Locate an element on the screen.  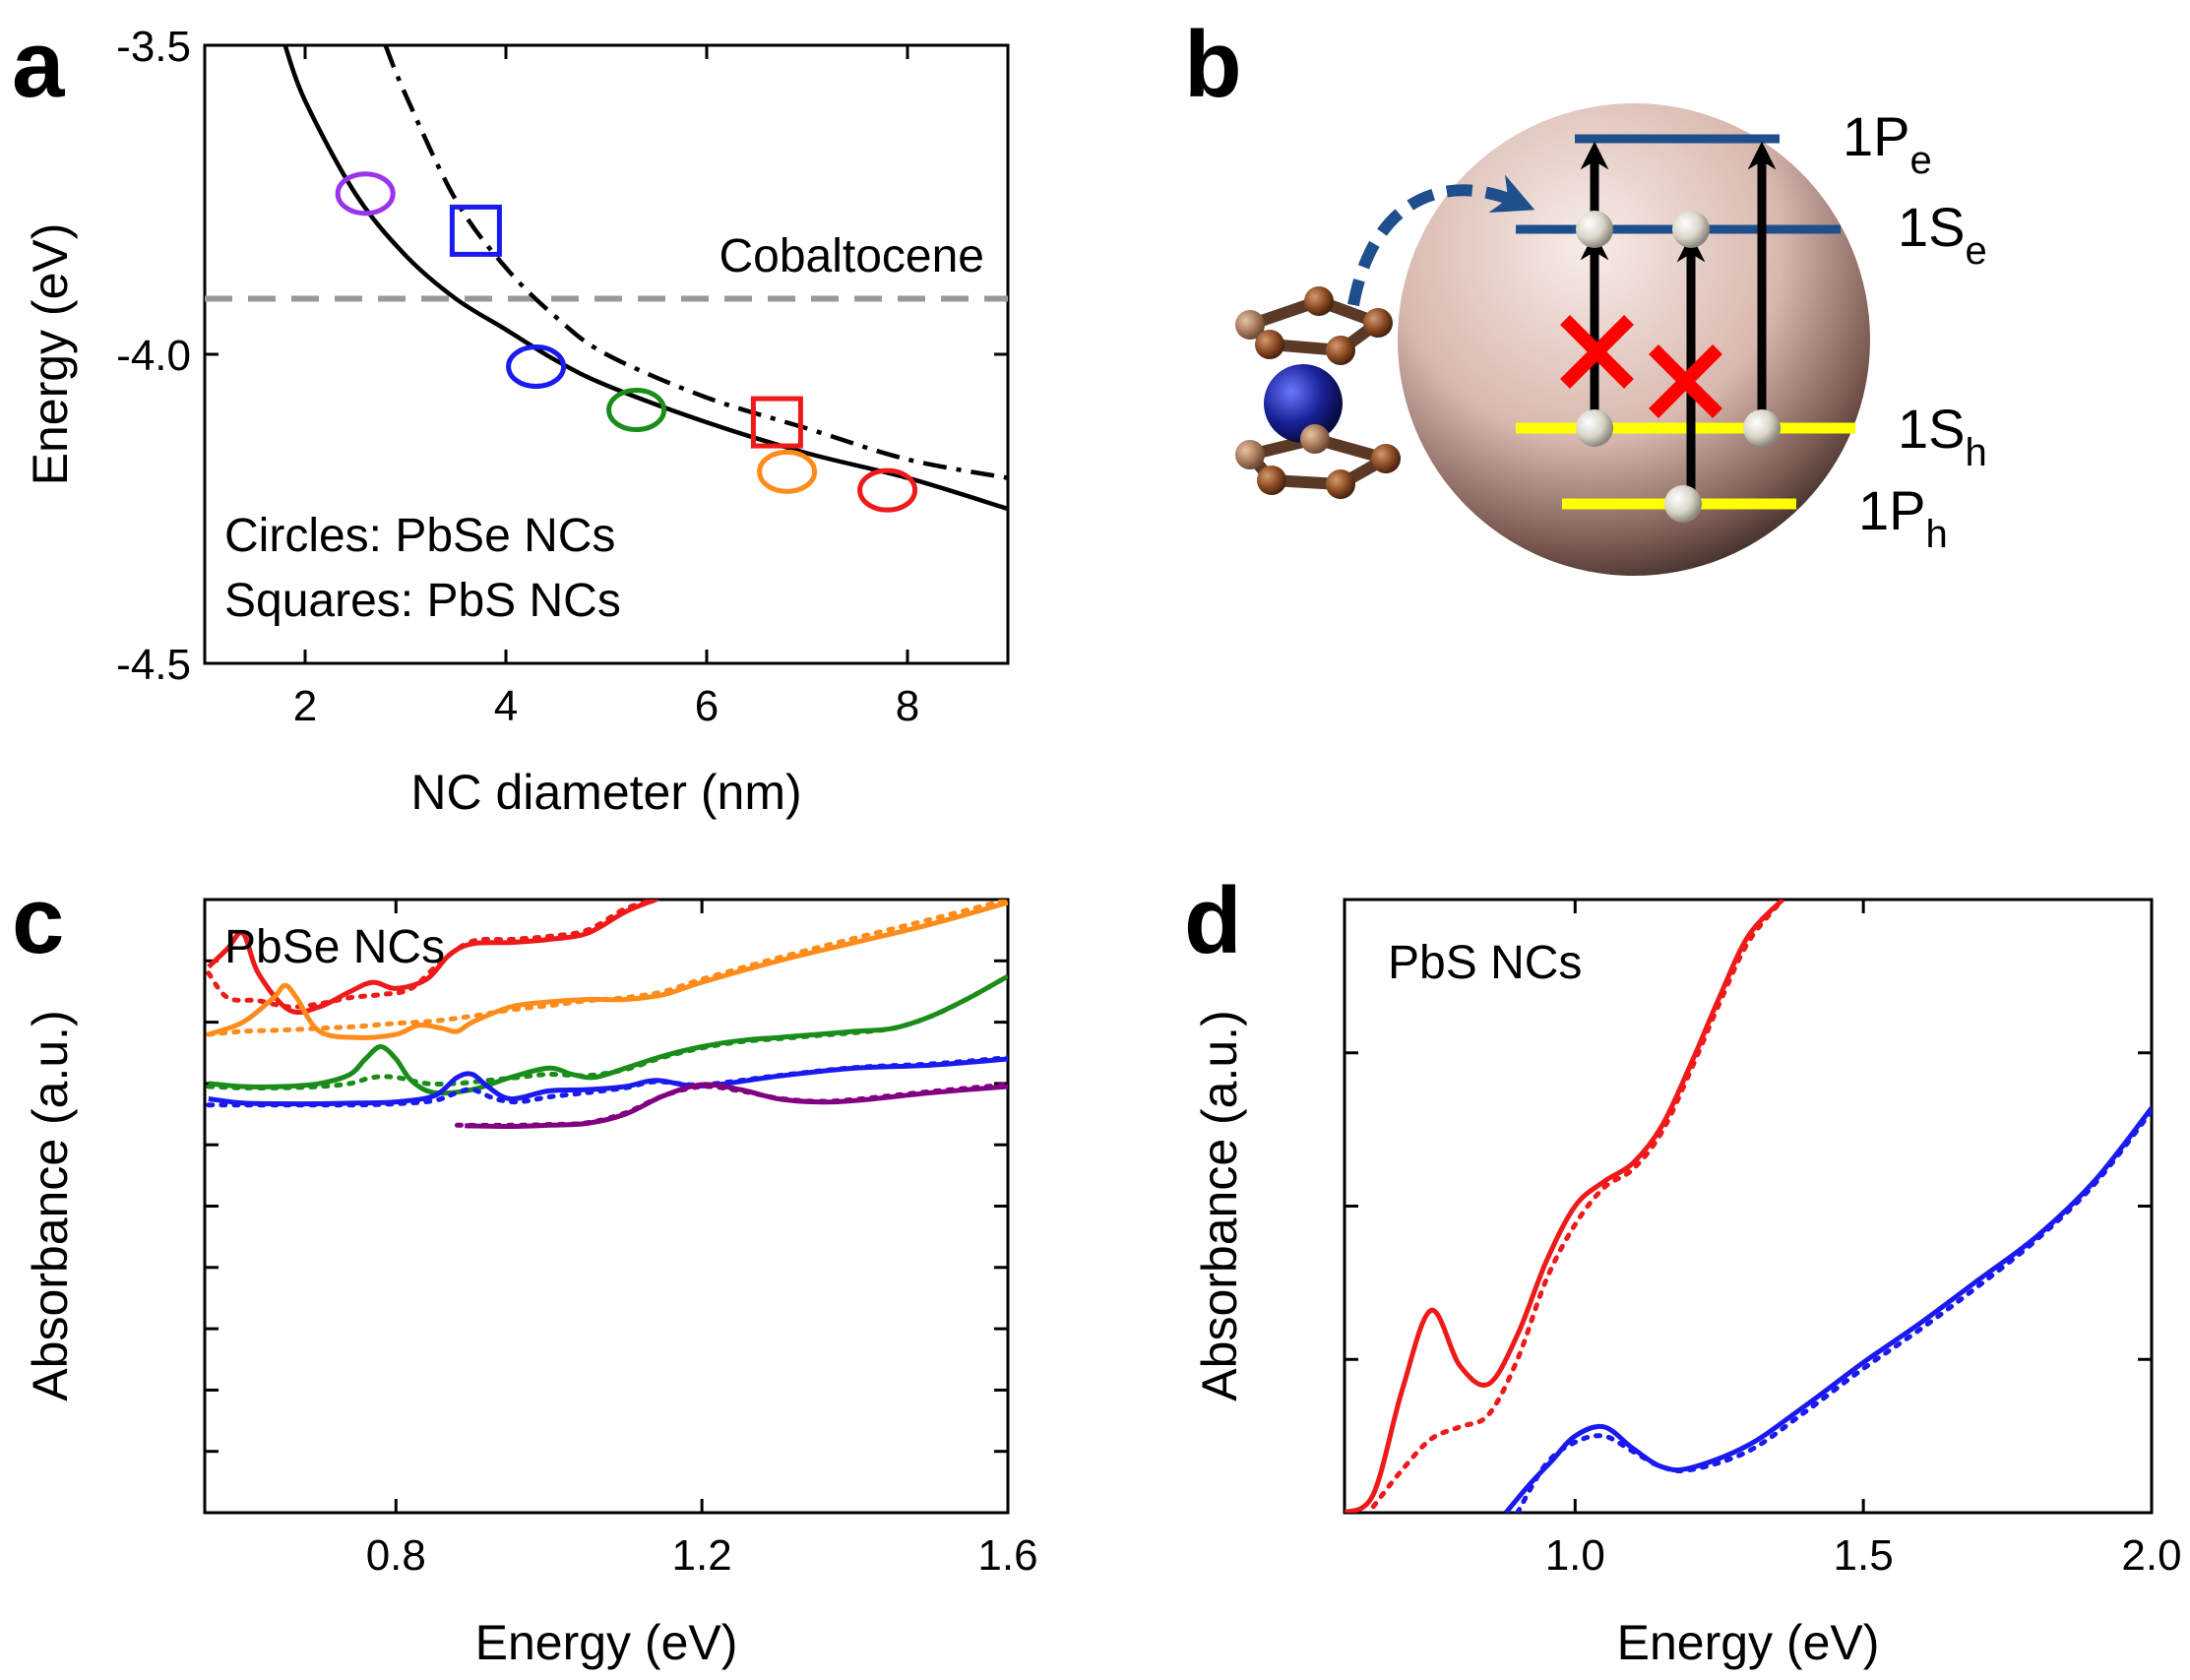
blocked-transition-marks is located at coordinates (1641, 366).